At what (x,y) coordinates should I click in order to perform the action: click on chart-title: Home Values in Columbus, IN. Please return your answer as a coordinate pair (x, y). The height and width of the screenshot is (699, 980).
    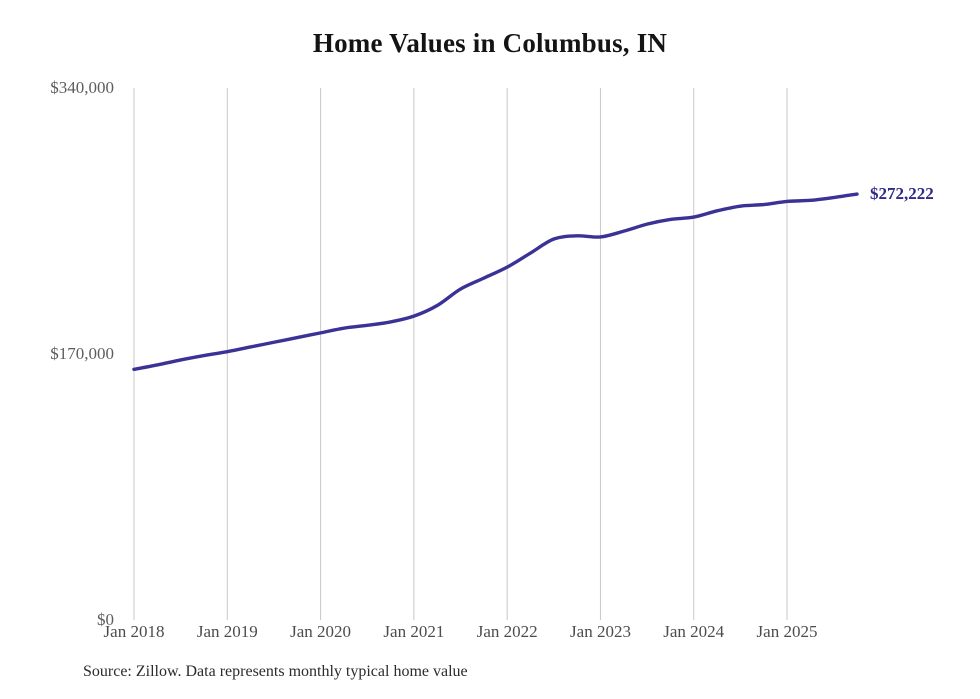
    Looking at the image, I should click on (490, 43).